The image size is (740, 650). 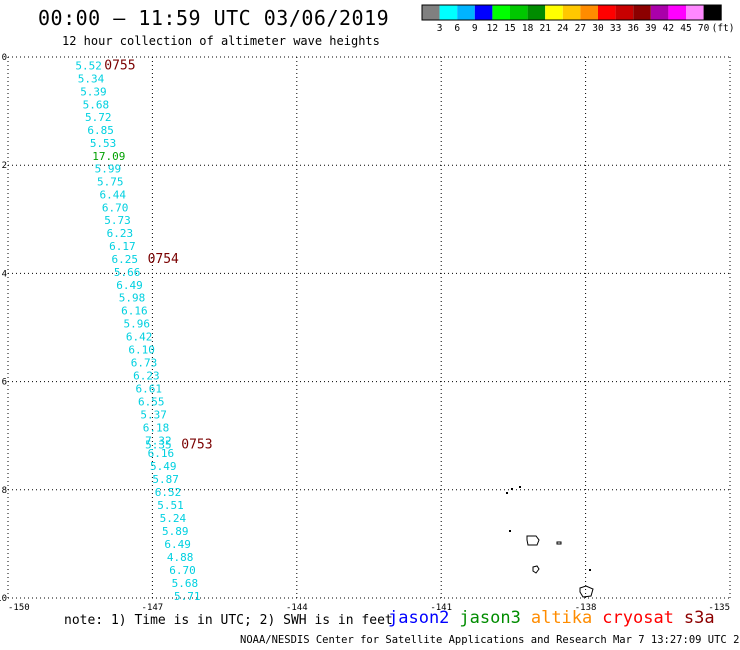 I want to click on colorbar-label: 27, so click(x=580, y=28).